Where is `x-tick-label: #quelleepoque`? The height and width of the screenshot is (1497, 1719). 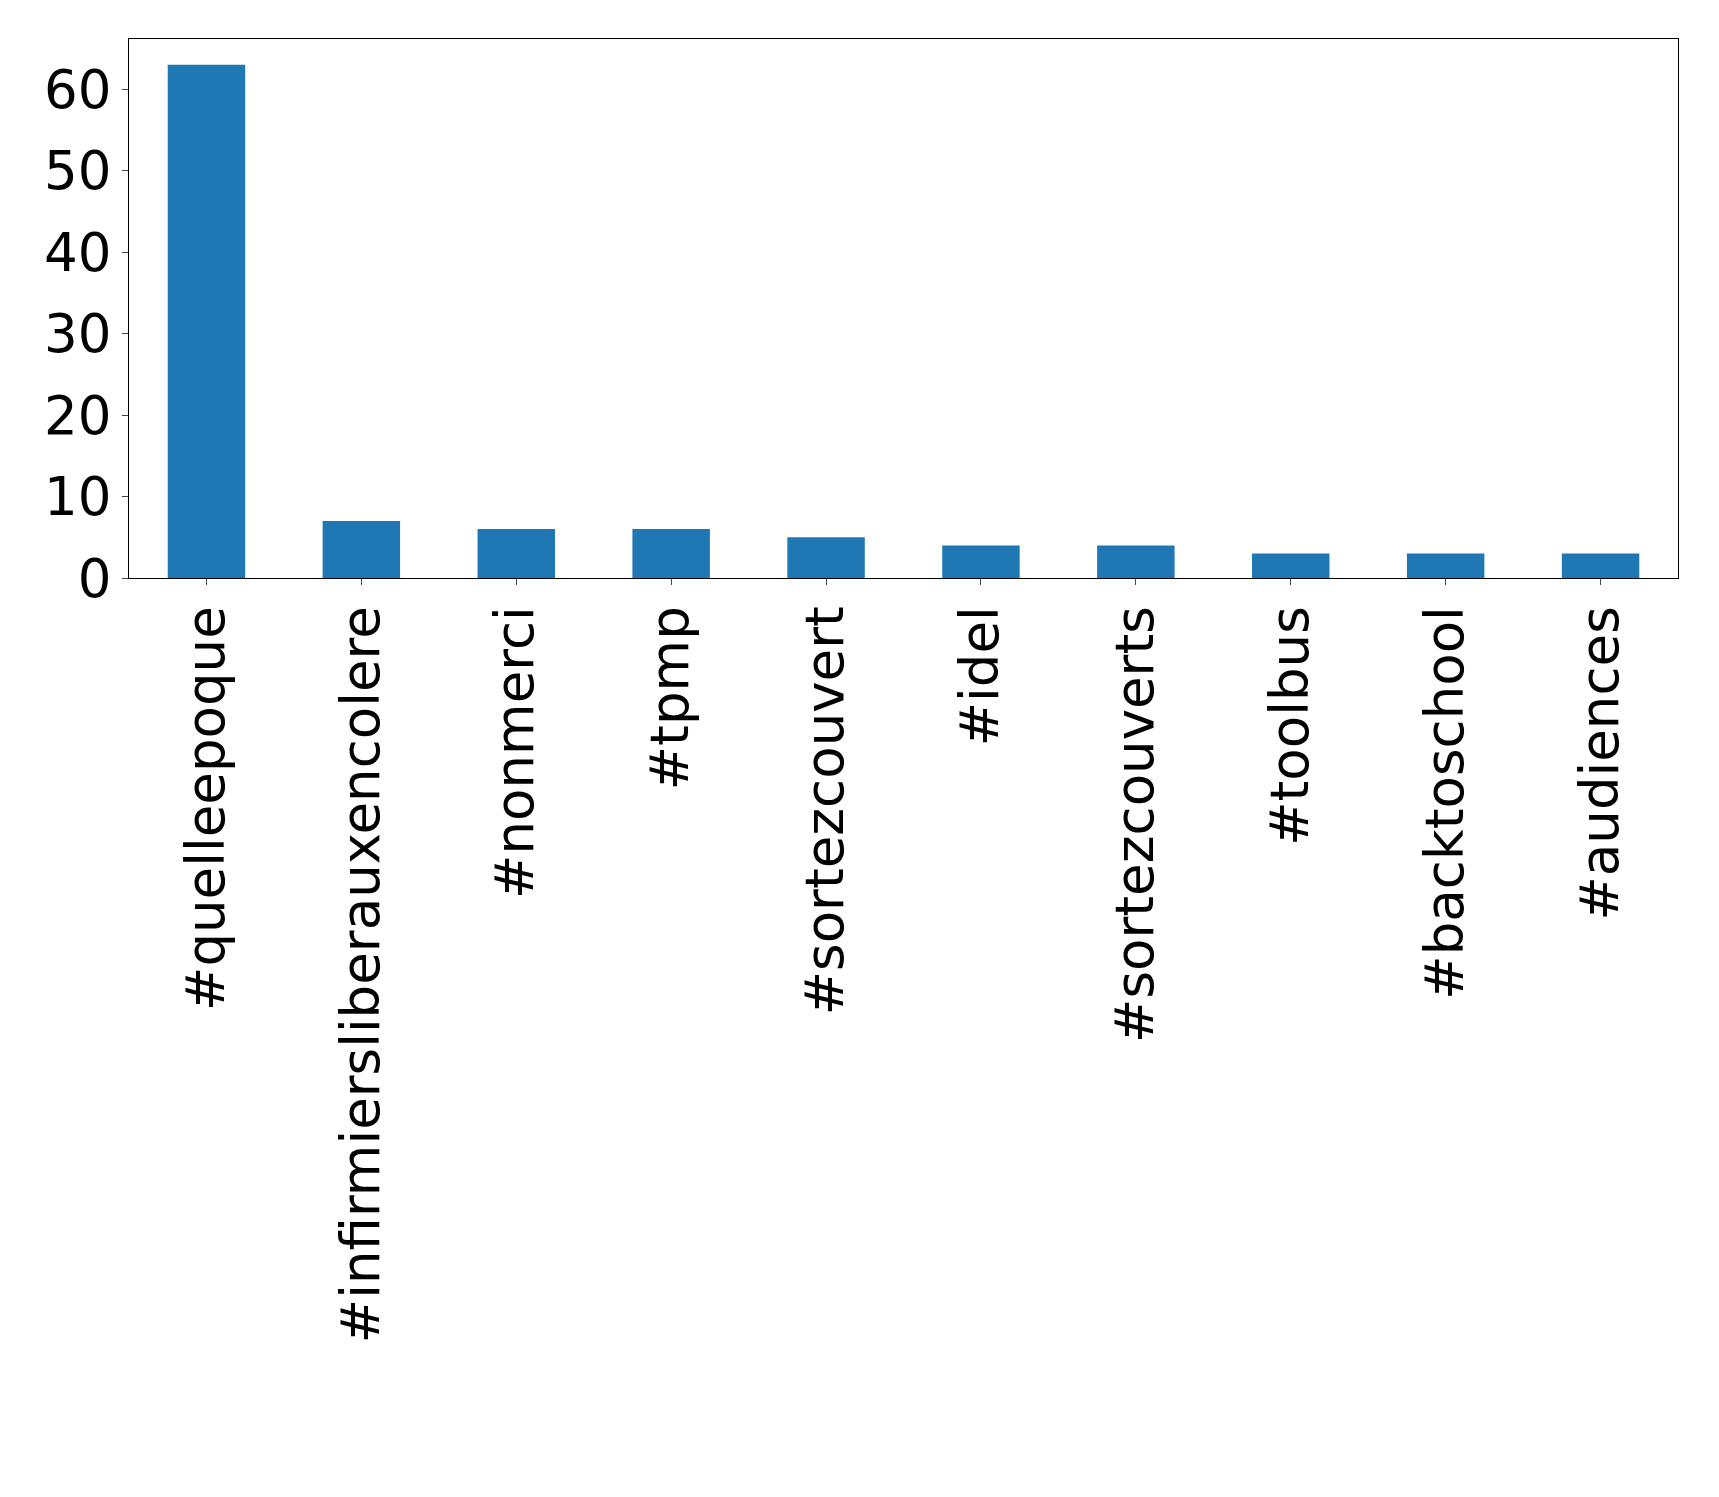 x-tick-label: #quelleepoque is located at coordinates (205, 809).